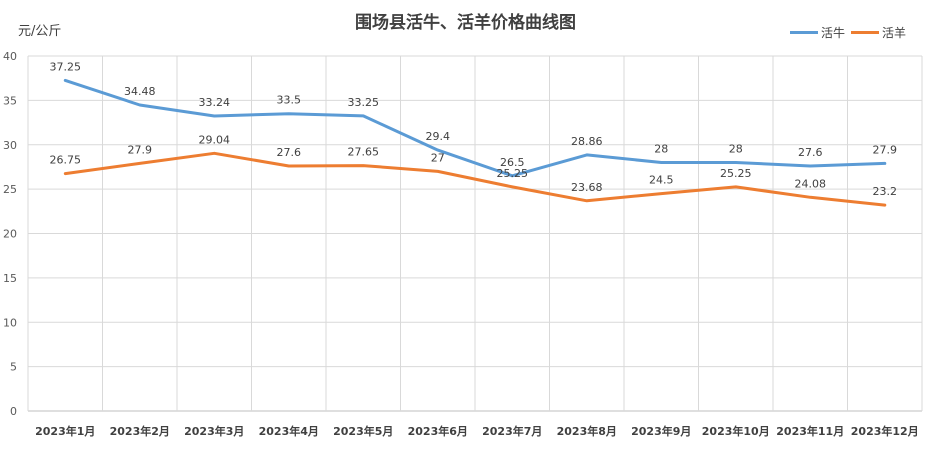 This screenshot has height=449, width=931. Describe the element at coordinates (289, 152) in the screenshot. I see `data-label-s1-3: 27.6` at that location.